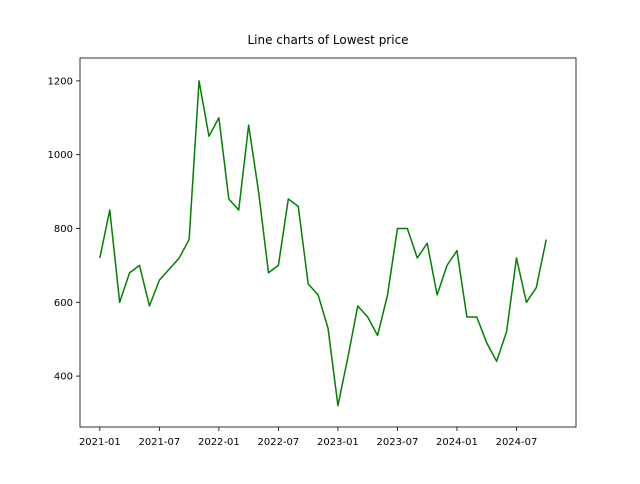  Describe the element at coordinates (63, 229) in the screenshot. I see `y-tick-label: 800` at that location.